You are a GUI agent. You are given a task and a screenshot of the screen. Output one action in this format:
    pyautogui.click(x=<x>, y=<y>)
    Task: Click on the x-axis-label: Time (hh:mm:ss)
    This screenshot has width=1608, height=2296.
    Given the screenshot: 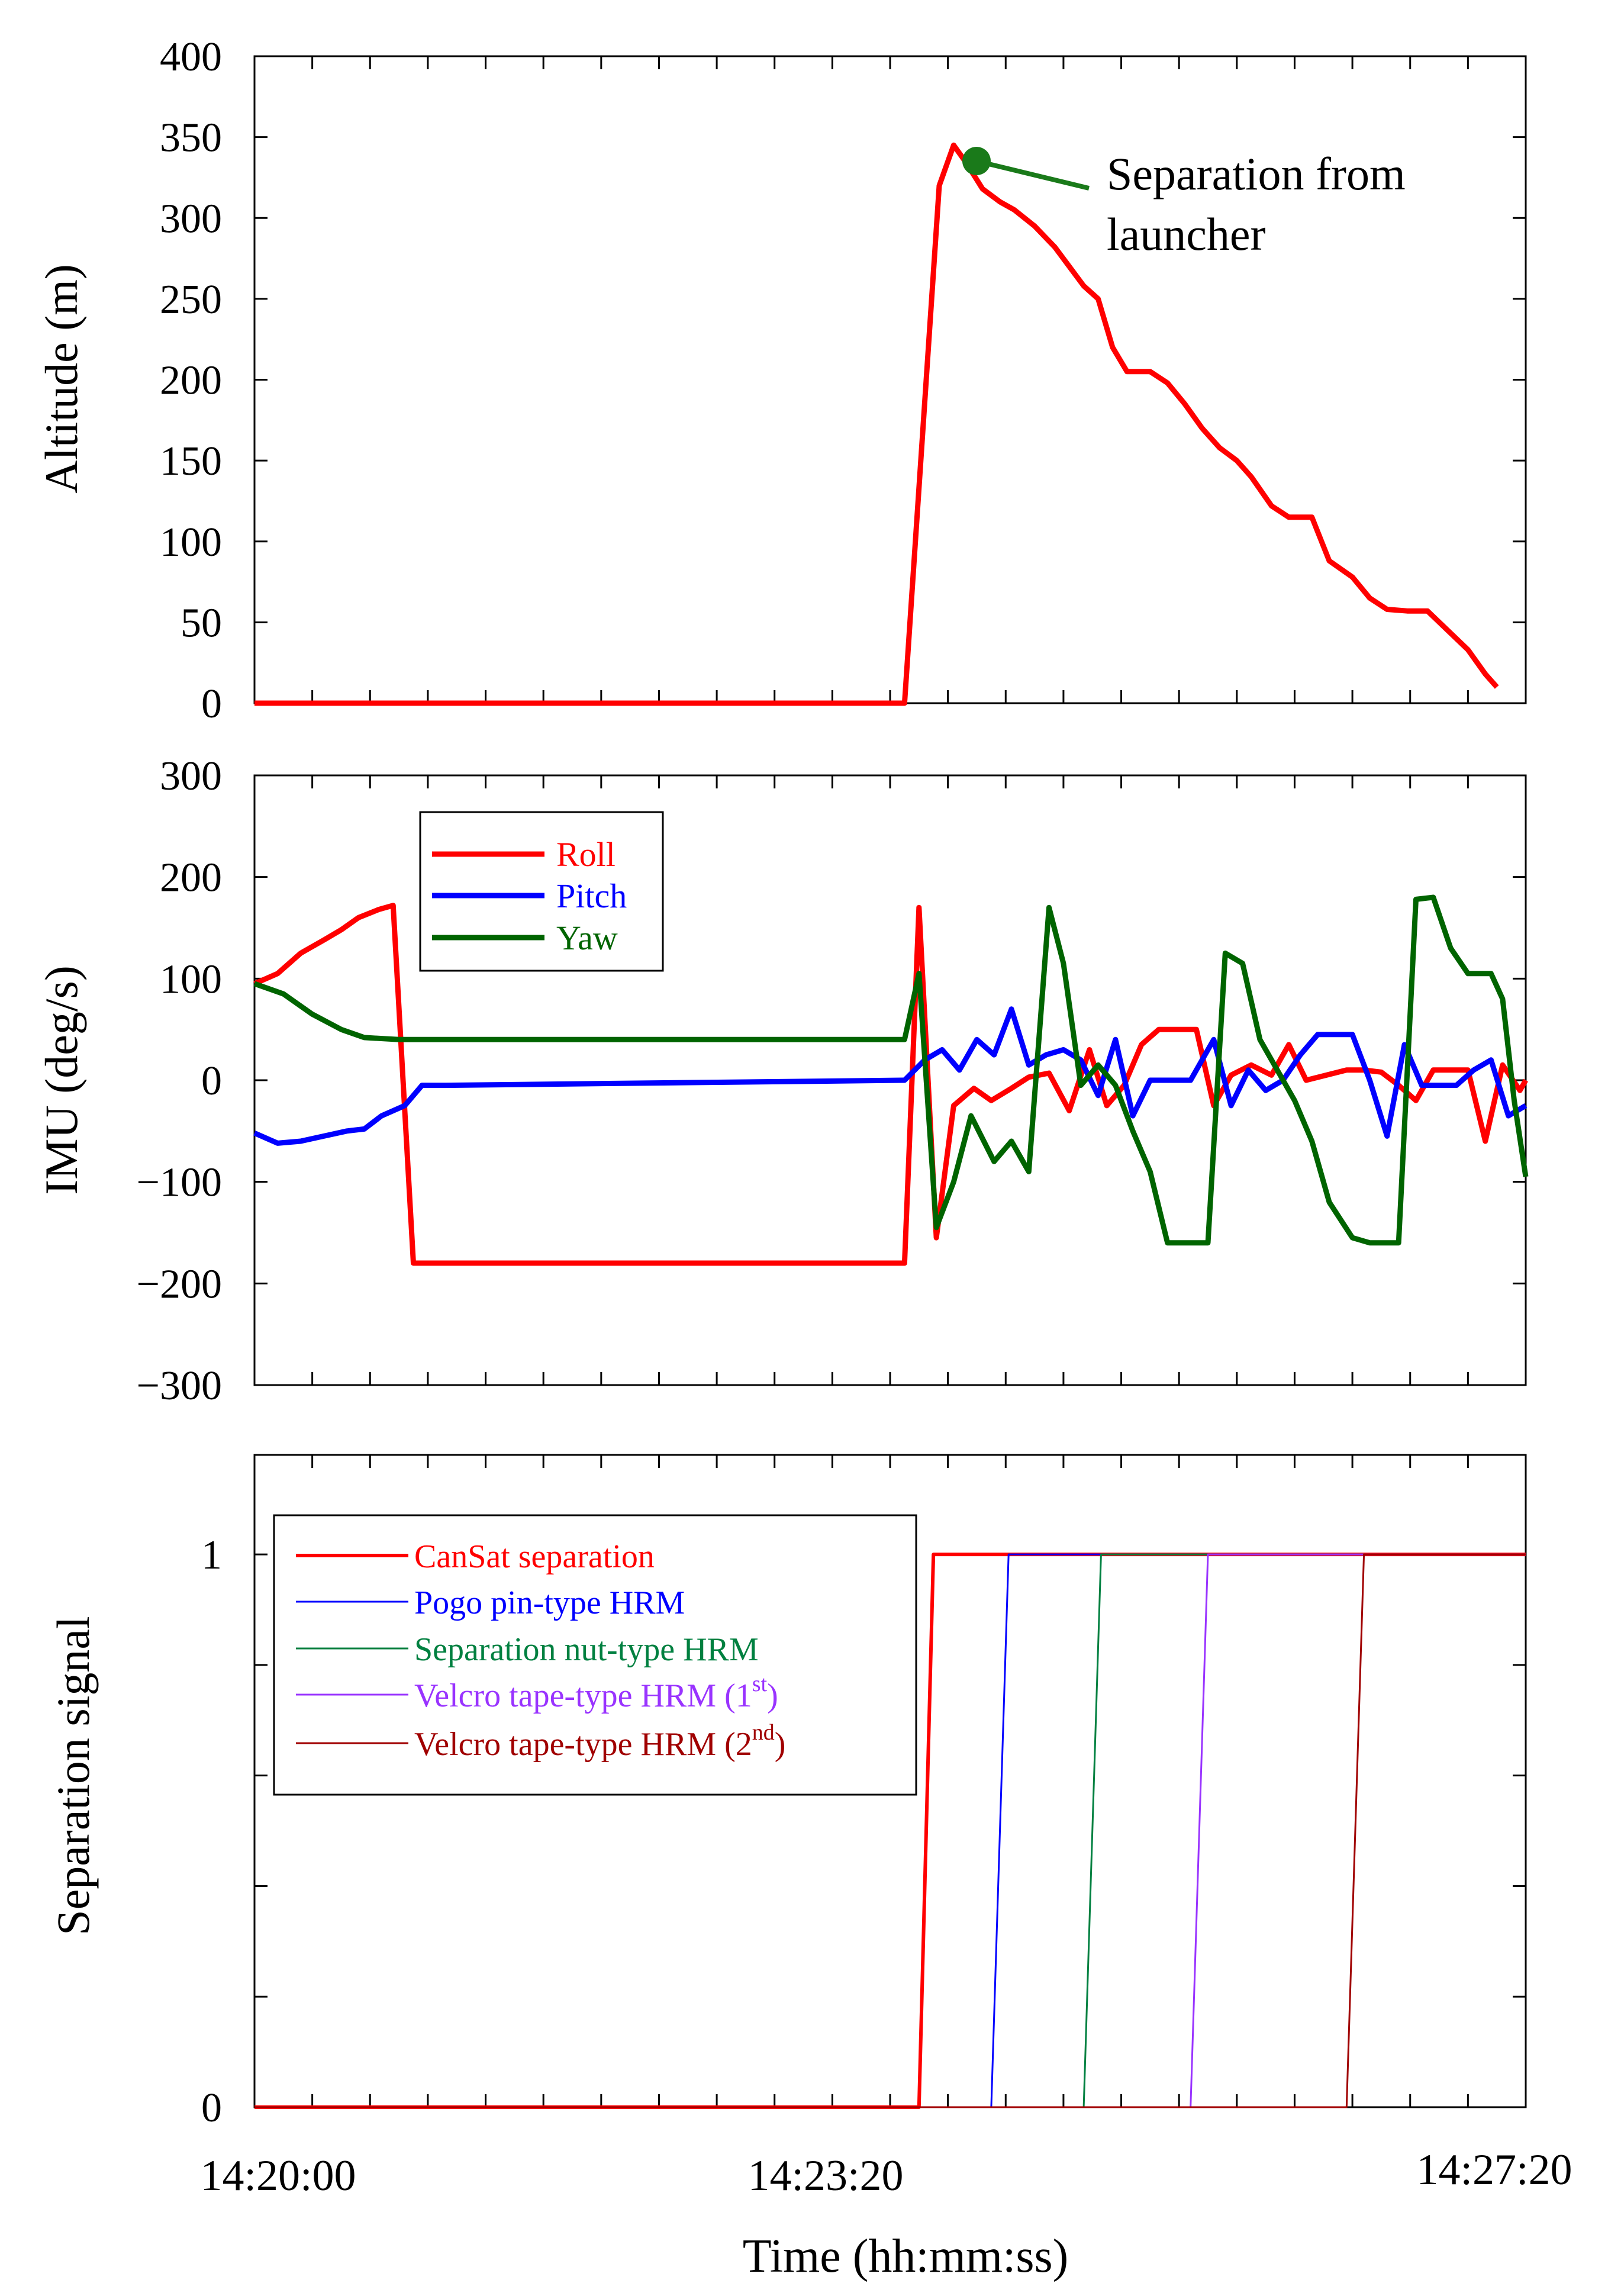 What is the action you would take?
    pyautogui.click(x=905, y=2256)
    